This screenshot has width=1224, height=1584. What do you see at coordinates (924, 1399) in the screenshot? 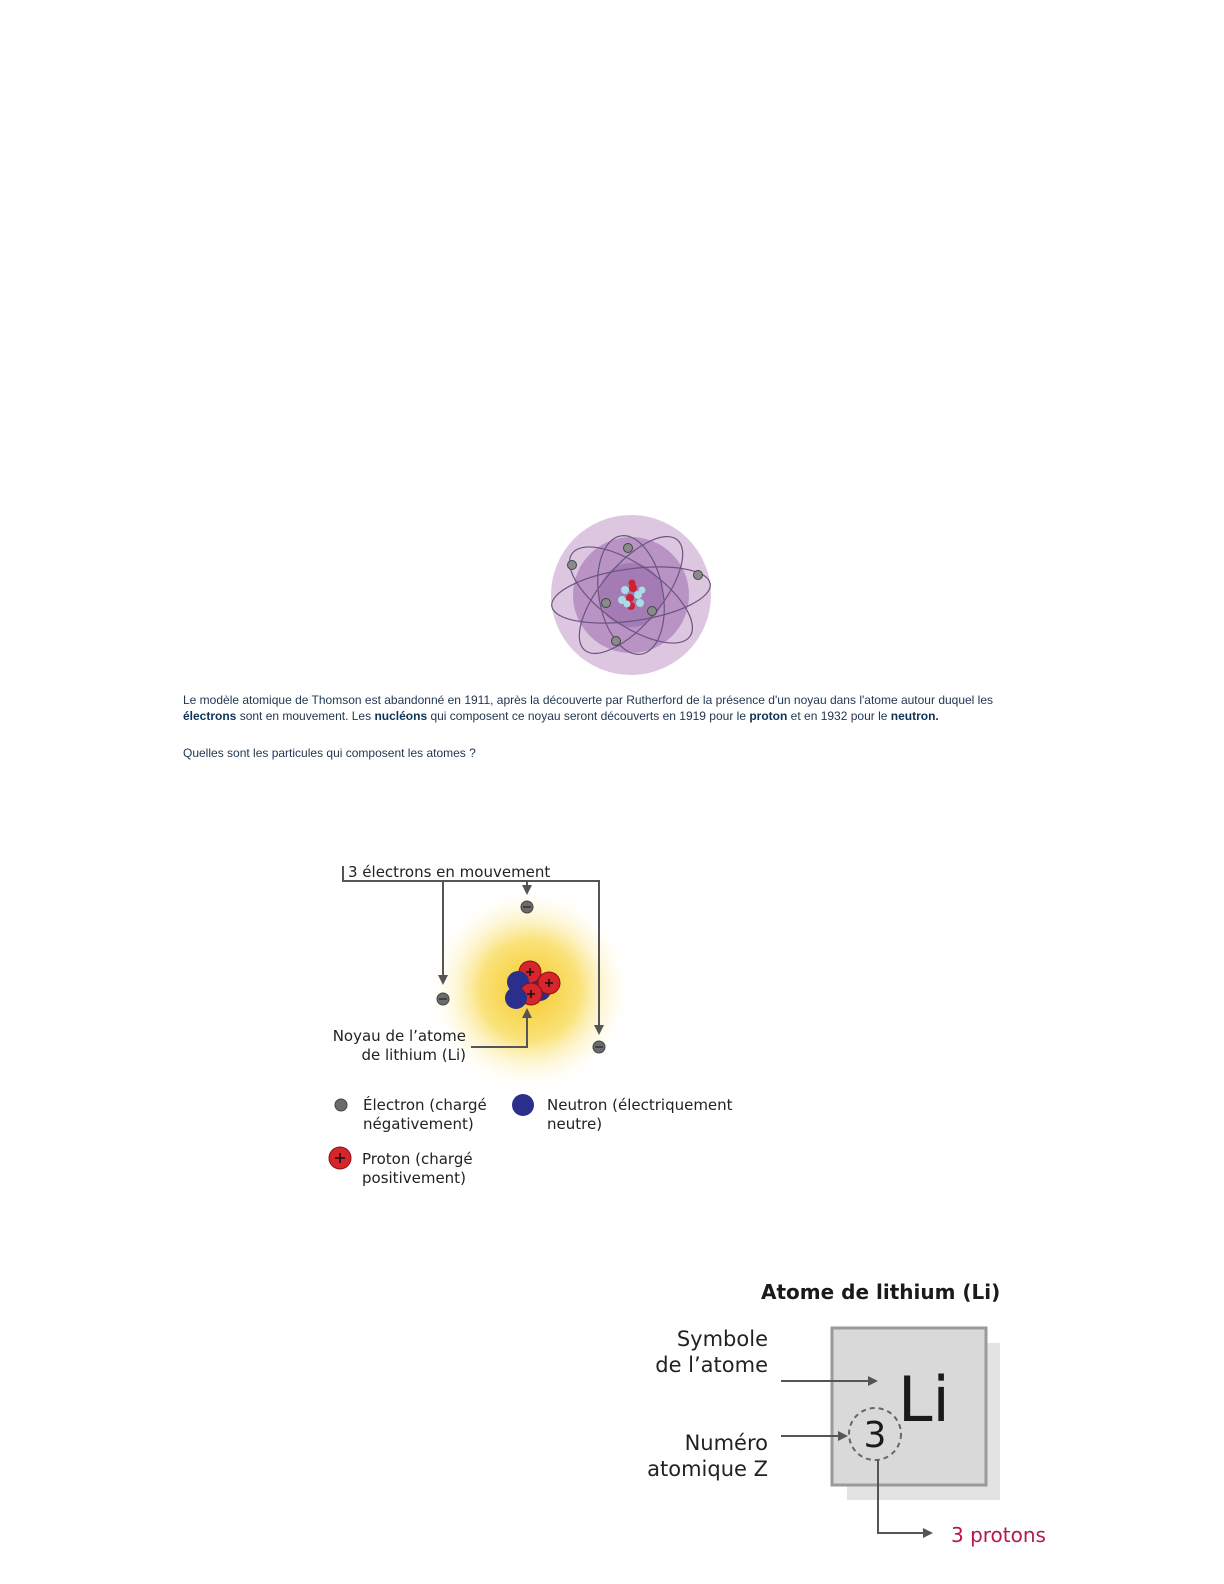
I see `element-symbol: Li` at bounding box center [924, 1399].